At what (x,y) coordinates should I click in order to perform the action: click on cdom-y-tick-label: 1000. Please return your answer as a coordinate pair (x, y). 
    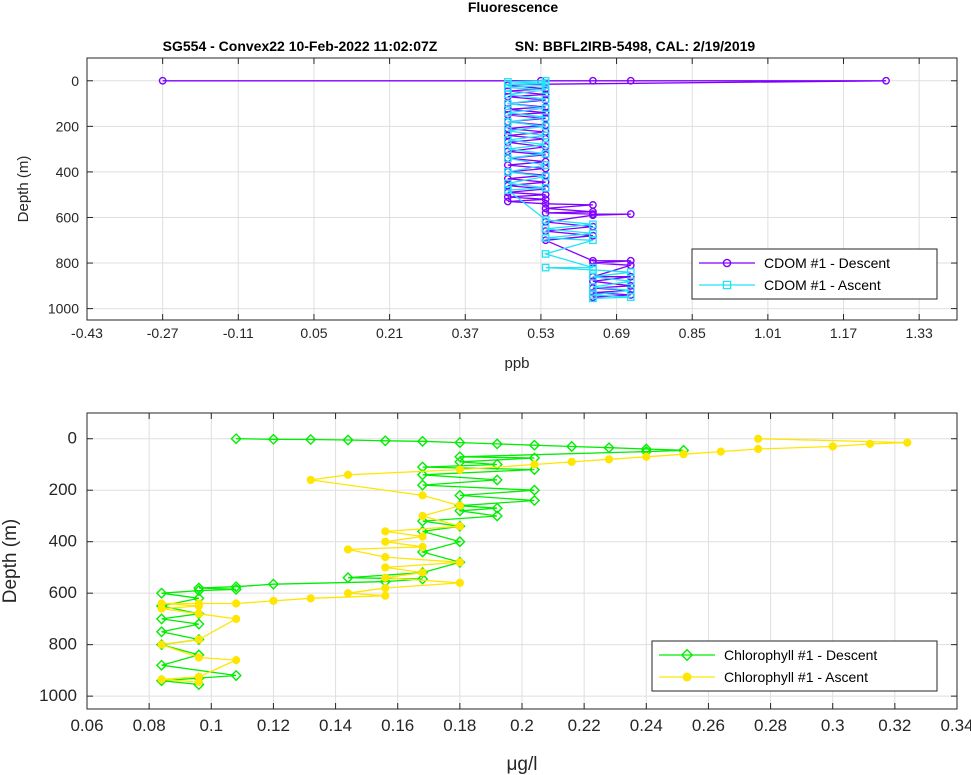
    Looking at the image, I should click on (63, 309).